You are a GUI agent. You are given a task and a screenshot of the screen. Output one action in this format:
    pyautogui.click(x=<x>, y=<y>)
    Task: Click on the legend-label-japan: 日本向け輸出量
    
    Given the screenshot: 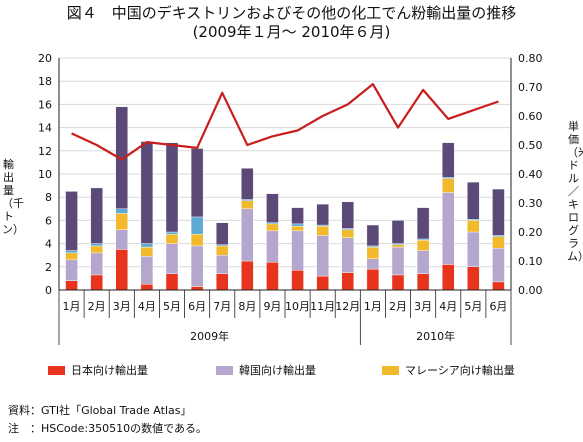 What is the action you would take?
    pyautogui.click(x=109, y=370)
    